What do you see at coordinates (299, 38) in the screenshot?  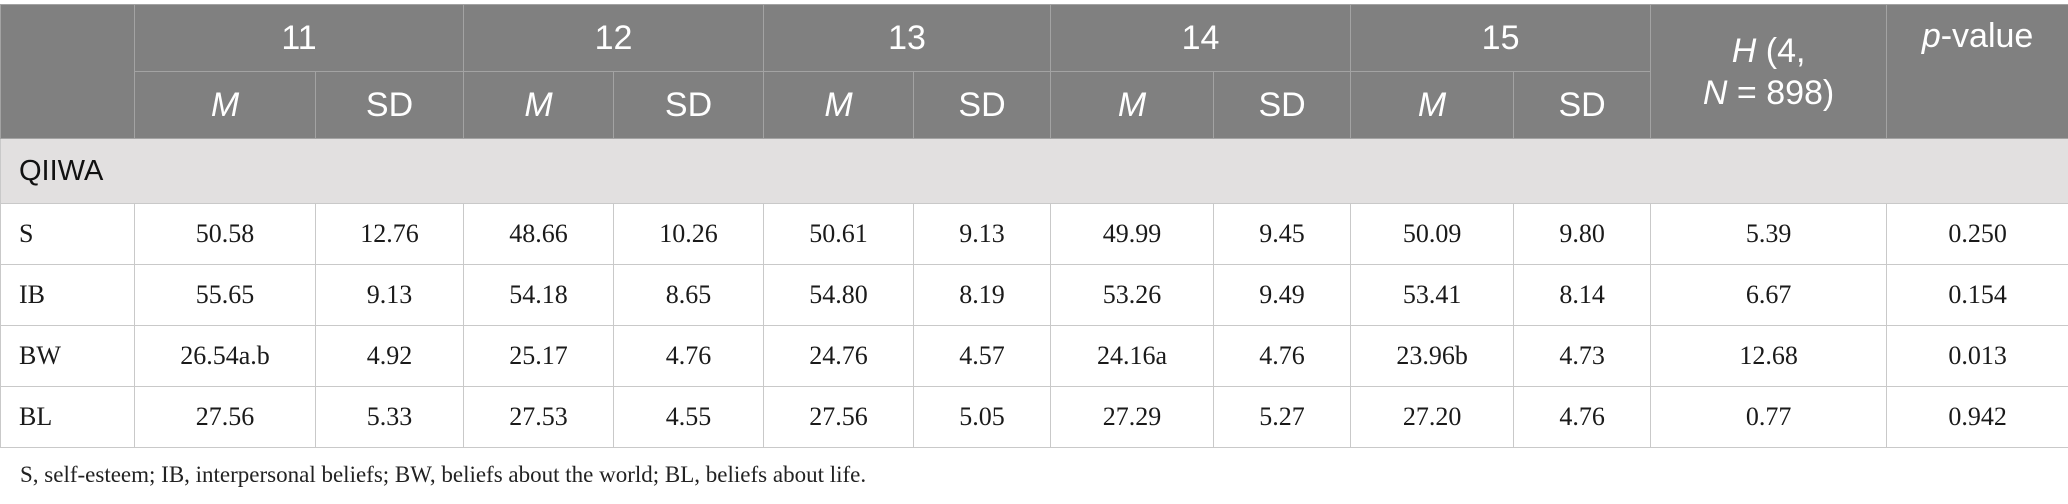 I see `group-header: 11` at bounding box center [299, 38].